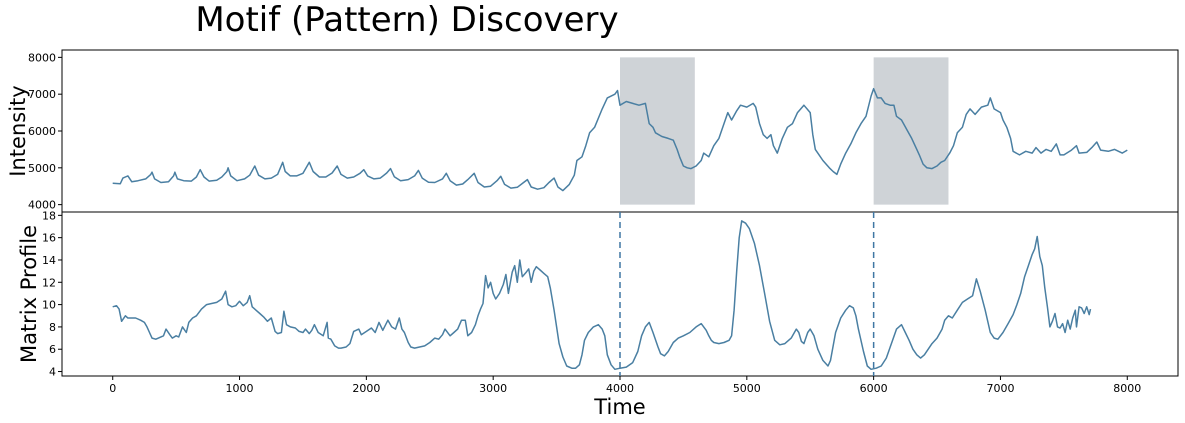 The width and height of the screenshot is (1185, 423). I want to click on x-tick-label: 8000, so click(1127, 388).